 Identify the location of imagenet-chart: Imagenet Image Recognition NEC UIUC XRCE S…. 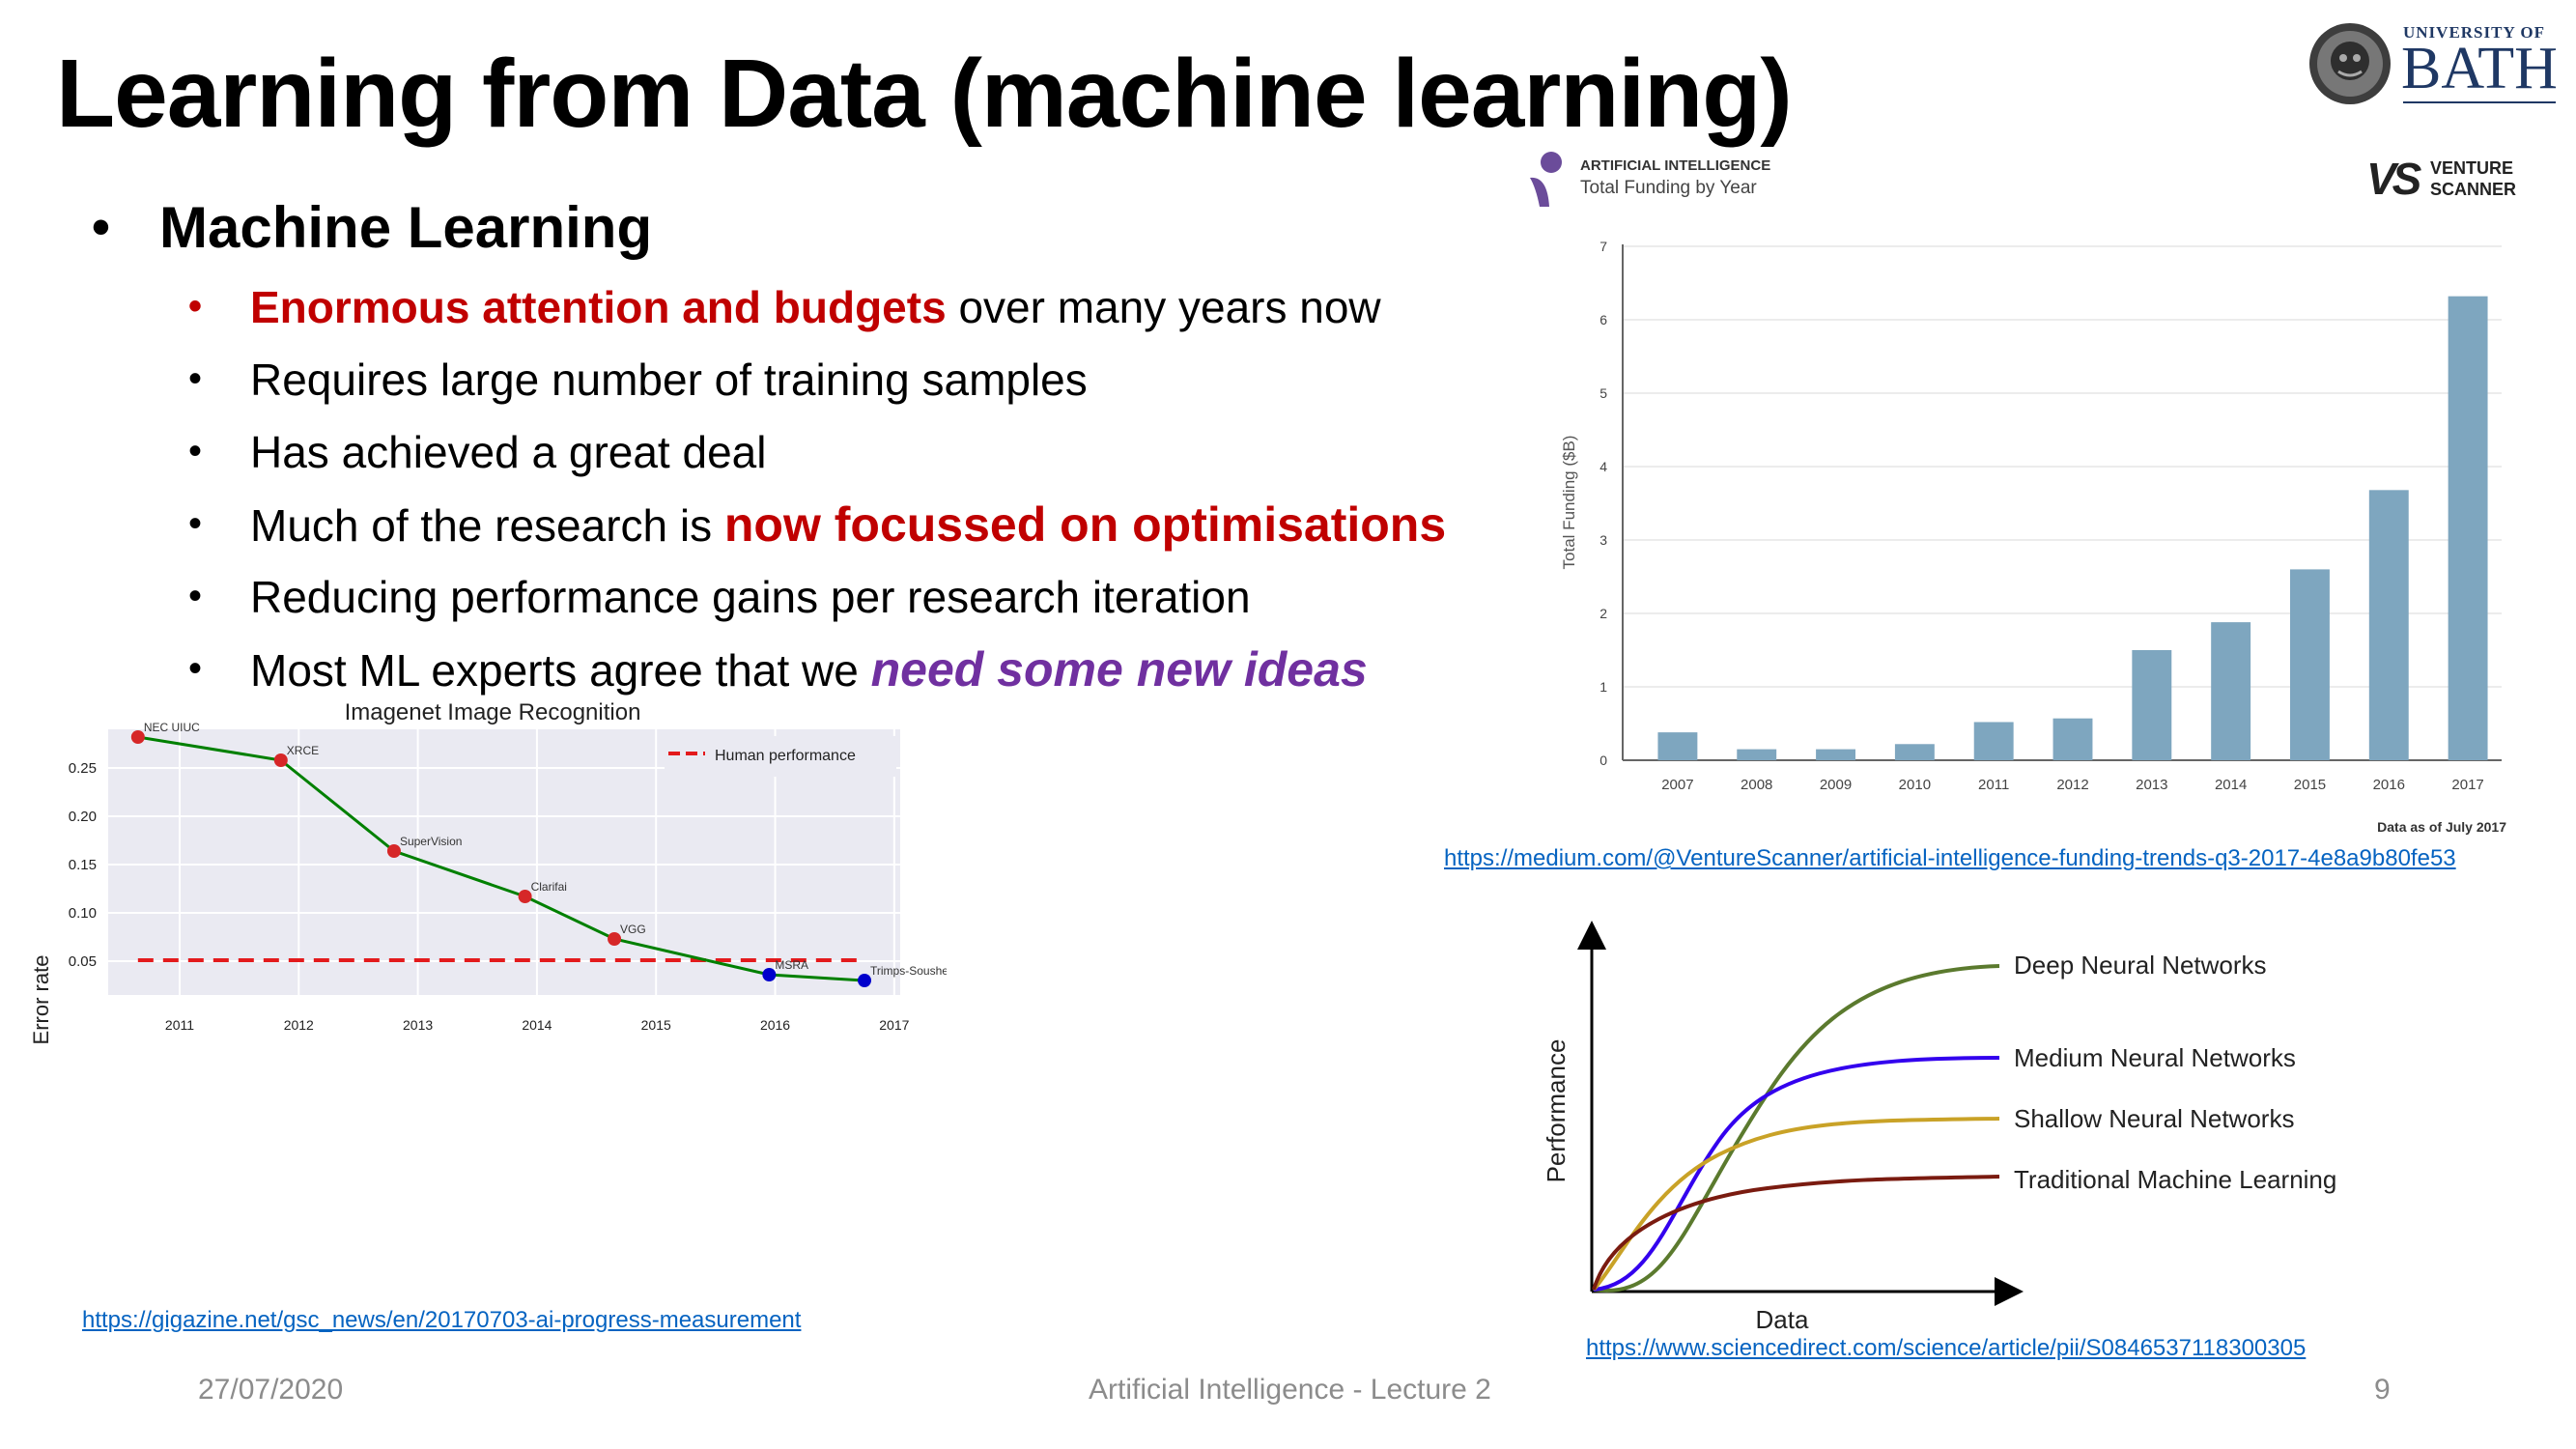
(488, 872).